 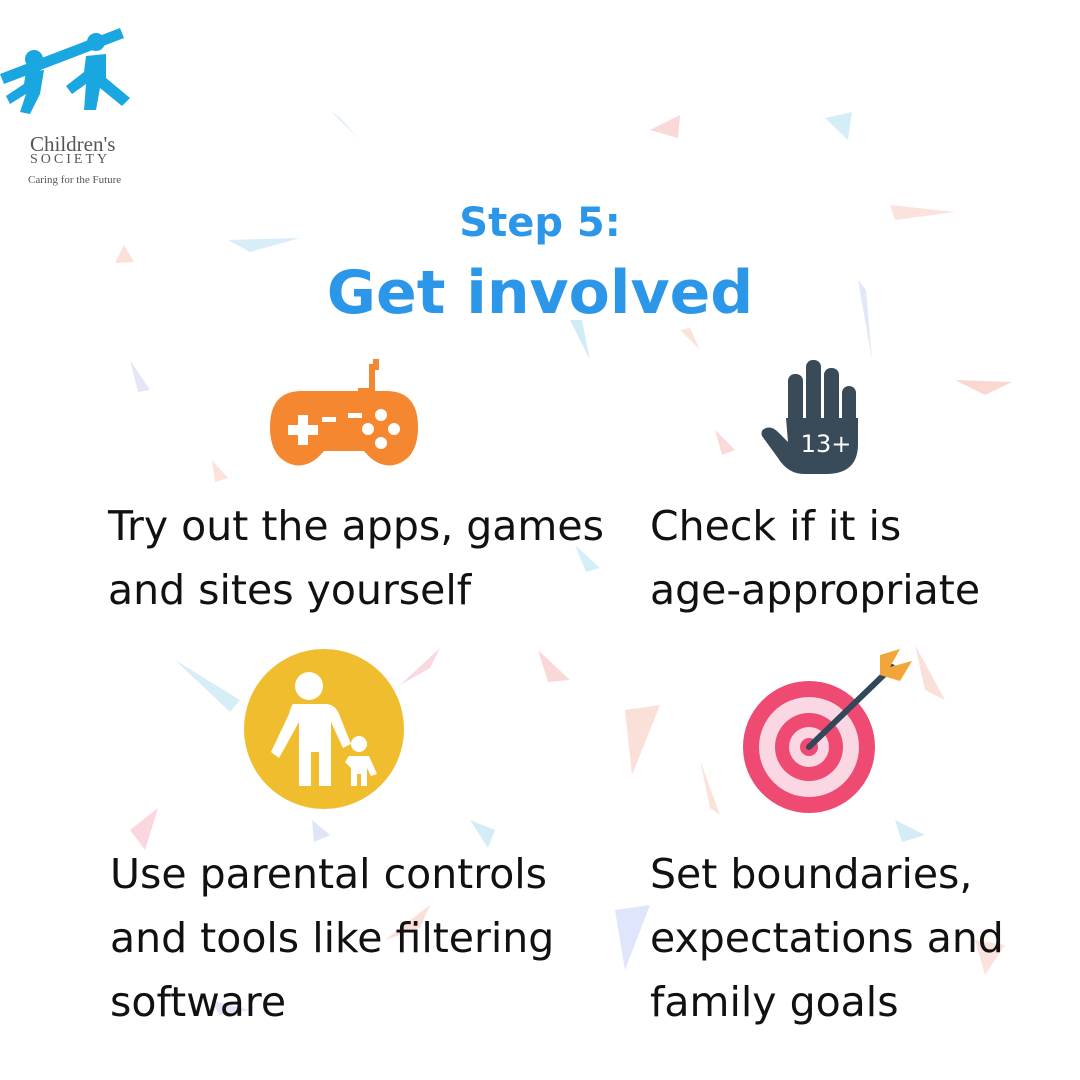 What do you see at coordinates (540, 293) in the screenshot?
I see `page-title: Get involved` at bounding box center [540, 293].